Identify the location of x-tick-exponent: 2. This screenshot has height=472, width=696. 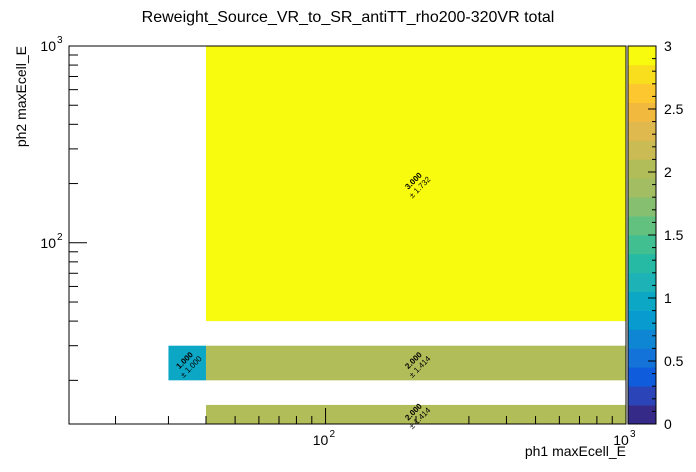
(333, 434).